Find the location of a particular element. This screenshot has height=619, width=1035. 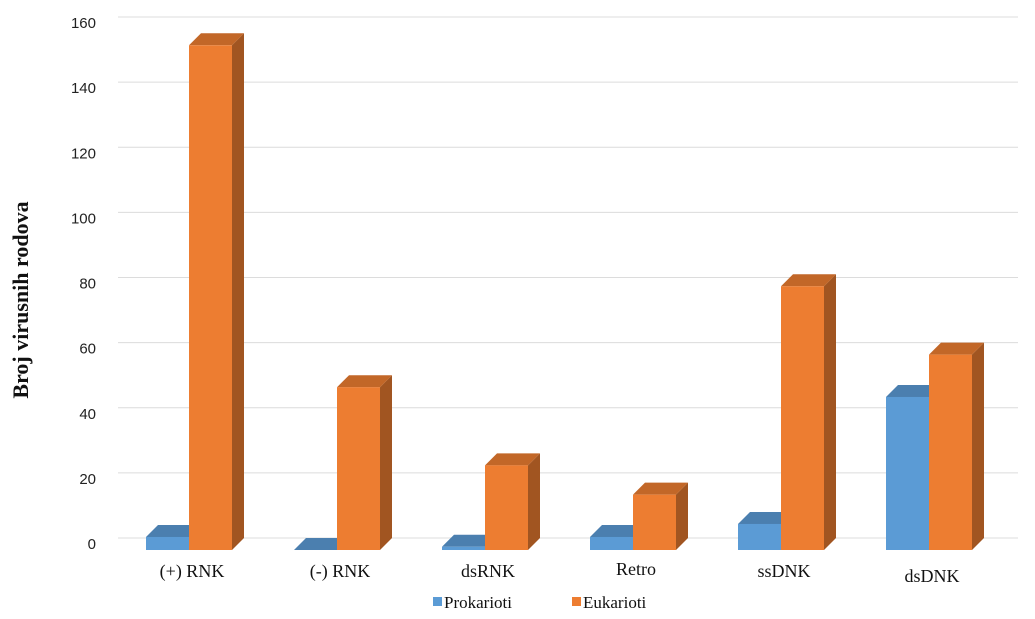

x-category-label: Retro is located at coordinates (636, 569).